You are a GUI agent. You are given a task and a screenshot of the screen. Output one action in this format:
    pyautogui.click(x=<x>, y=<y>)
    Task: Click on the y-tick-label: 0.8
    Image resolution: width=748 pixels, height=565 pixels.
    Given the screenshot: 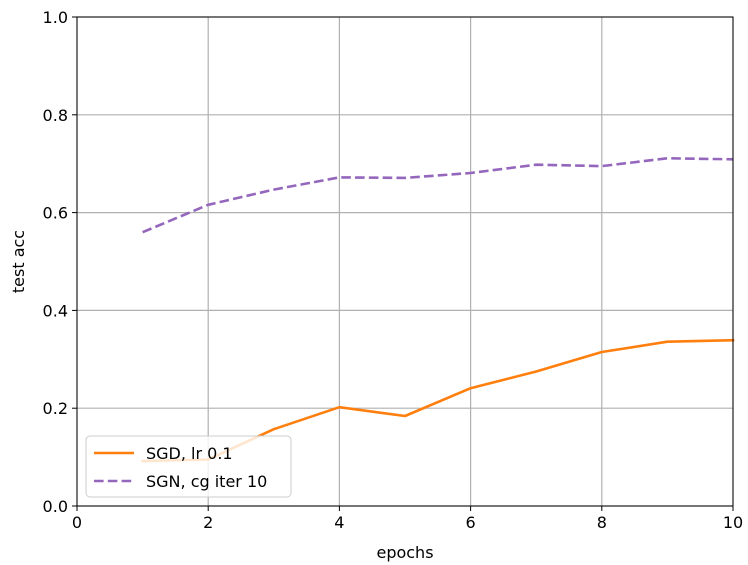 What is the action you would take?
    pyautogui.click(x=55, y=115)
    